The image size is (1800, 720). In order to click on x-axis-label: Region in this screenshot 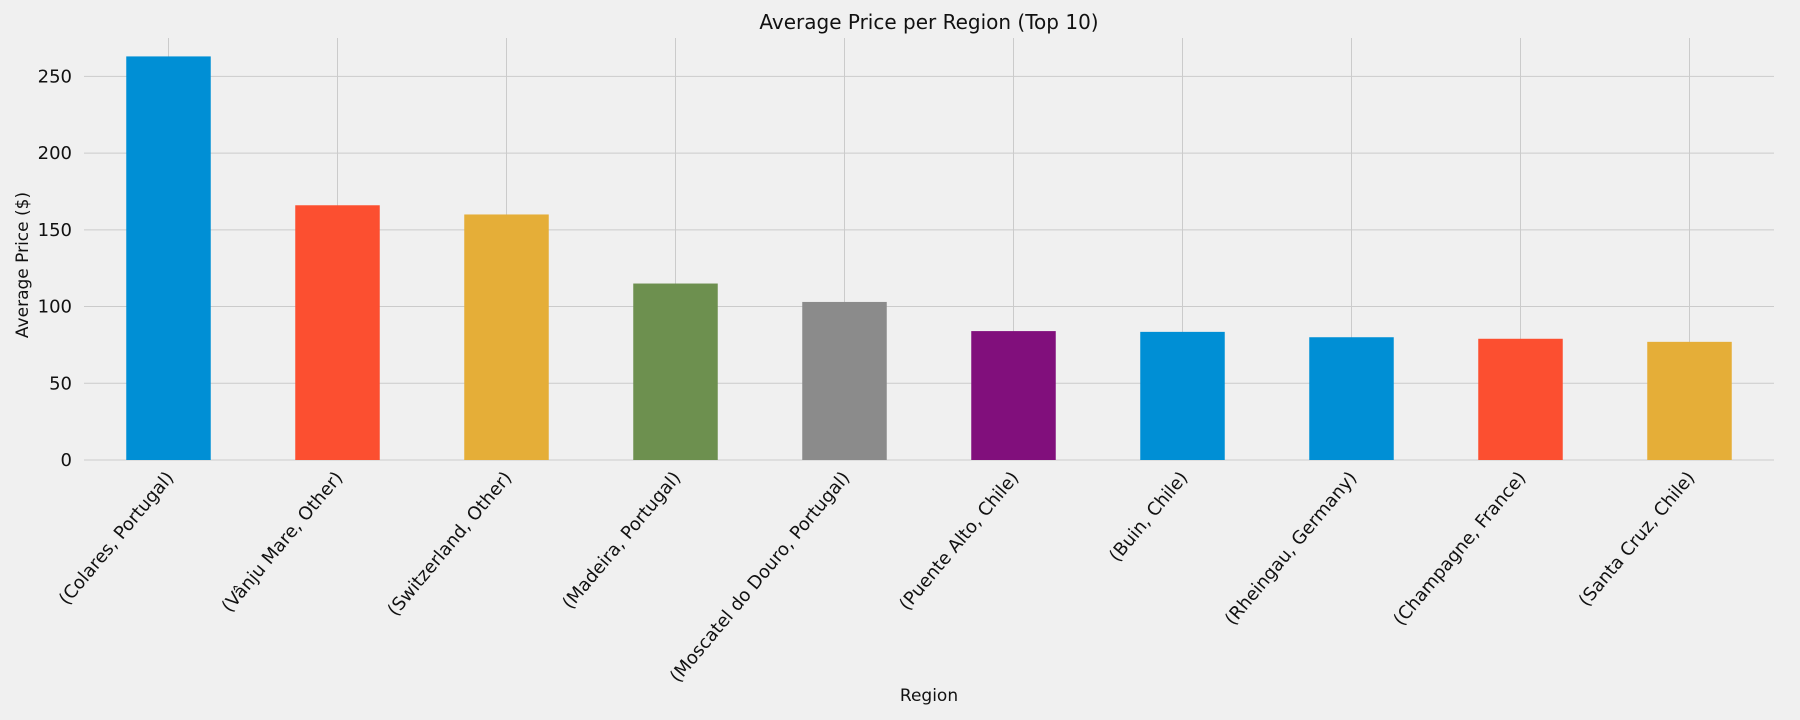, I will do `click(929, 696)`.